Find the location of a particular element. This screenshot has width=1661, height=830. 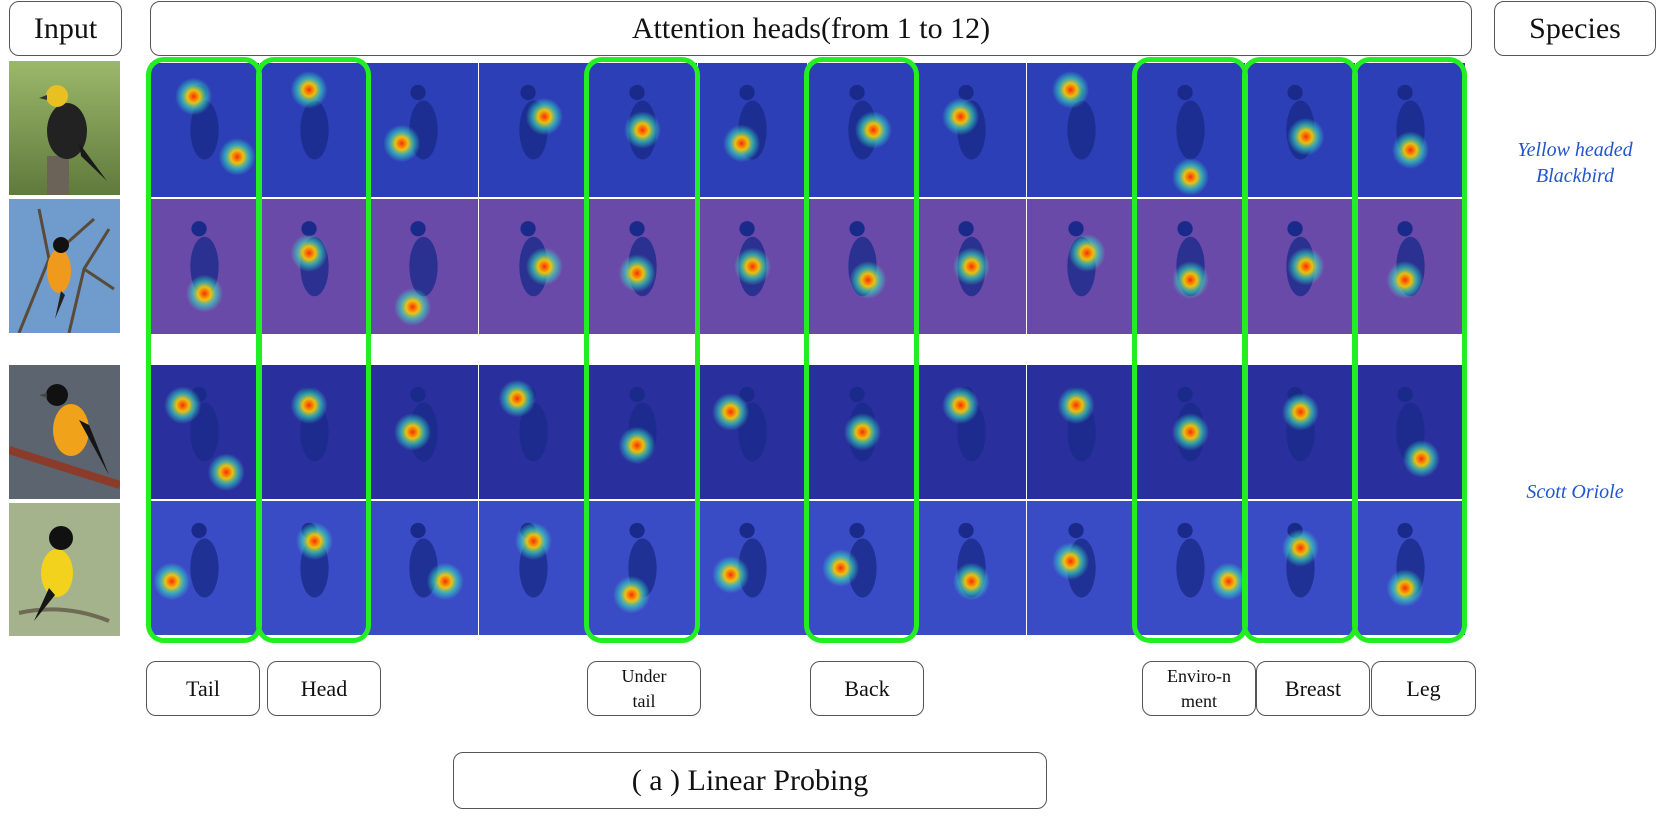

bird-photo-icon is located at coordinates (64, 266).